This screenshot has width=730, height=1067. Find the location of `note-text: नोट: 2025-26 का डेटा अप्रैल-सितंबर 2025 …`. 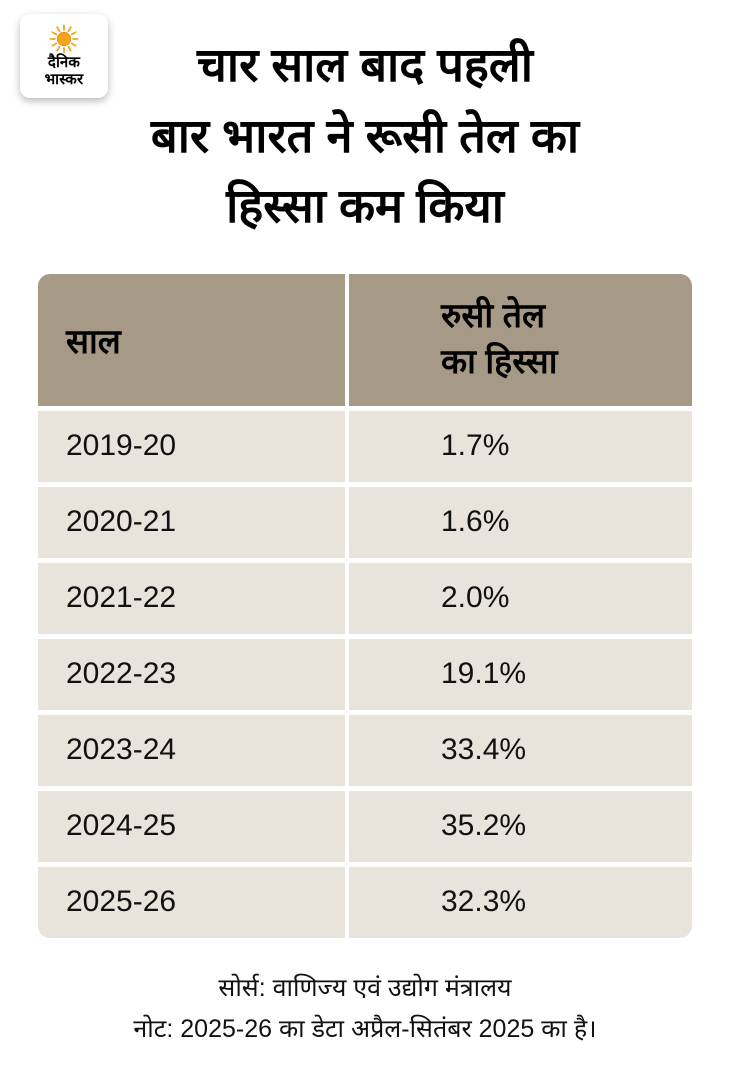

note-text: नोट: 2025-26 का डेटा अप्रैल-सितंबर 2025 … is located at coordinates (365, 1028).